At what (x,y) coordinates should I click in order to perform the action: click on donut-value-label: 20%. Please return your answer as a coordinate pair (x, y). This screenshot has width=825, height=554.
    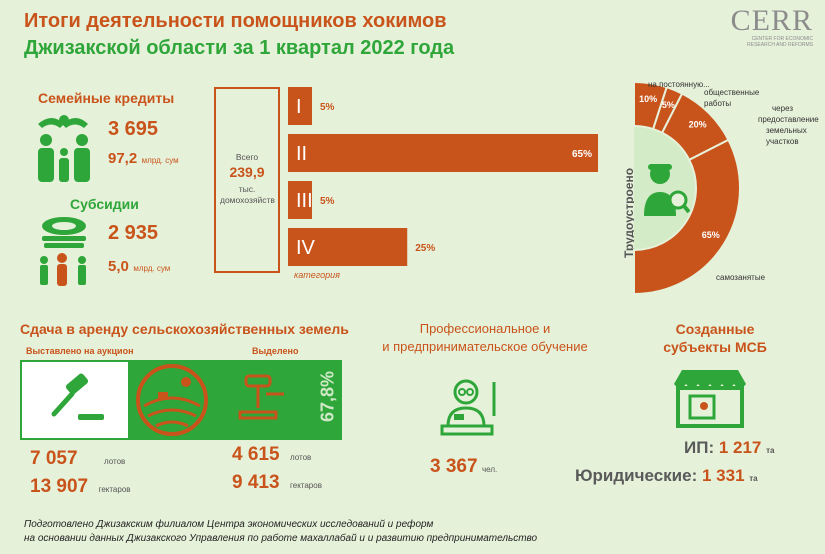
    Looking at the image, I should click on (698, 124).